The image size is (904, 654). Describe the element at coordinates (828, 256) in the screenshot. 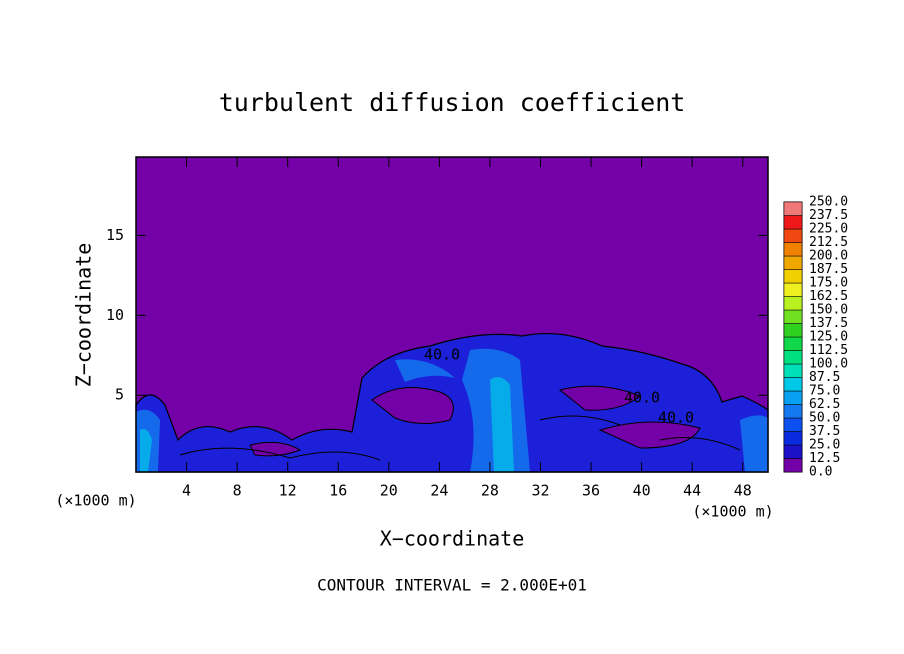

I see `colorbar-label: 200.0` at that location.